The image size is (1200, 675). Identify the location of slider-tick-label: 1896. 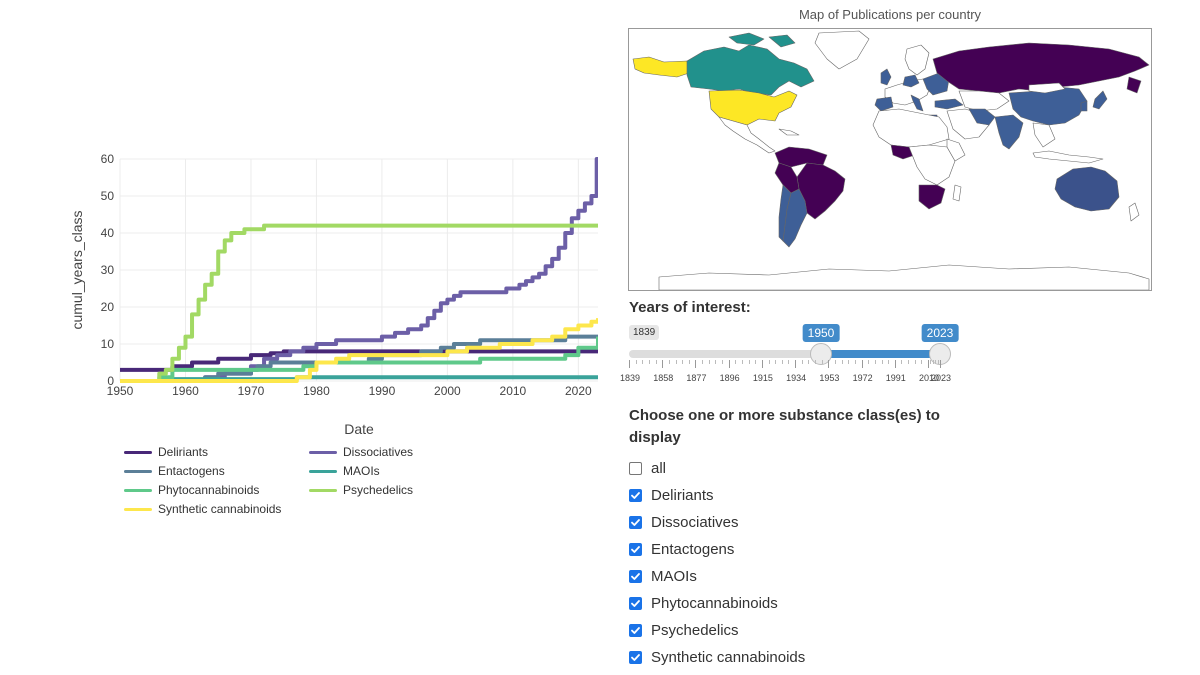
(729, 378).